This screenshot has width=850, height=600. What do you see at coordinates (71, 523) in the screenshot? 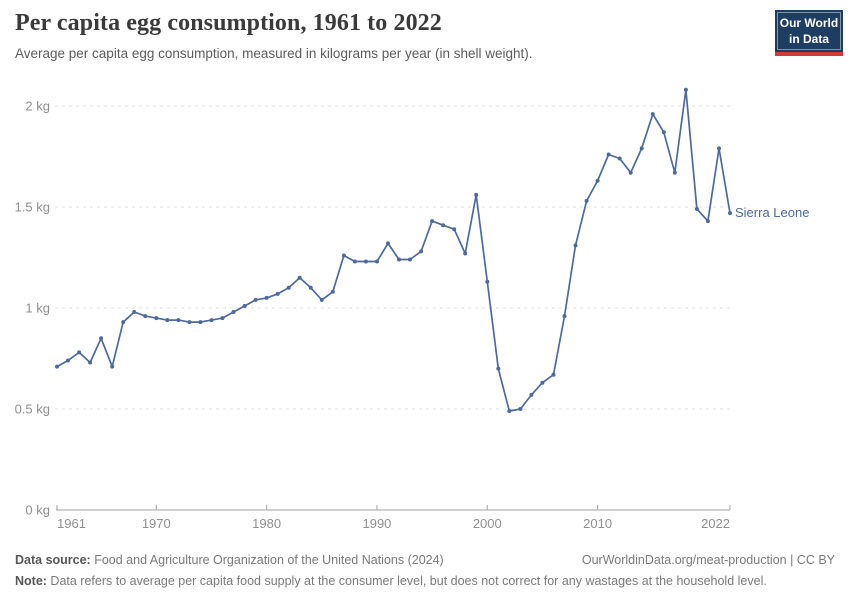
I see `x-axis-tick-label: 1961` at bounding box center [71, 523].